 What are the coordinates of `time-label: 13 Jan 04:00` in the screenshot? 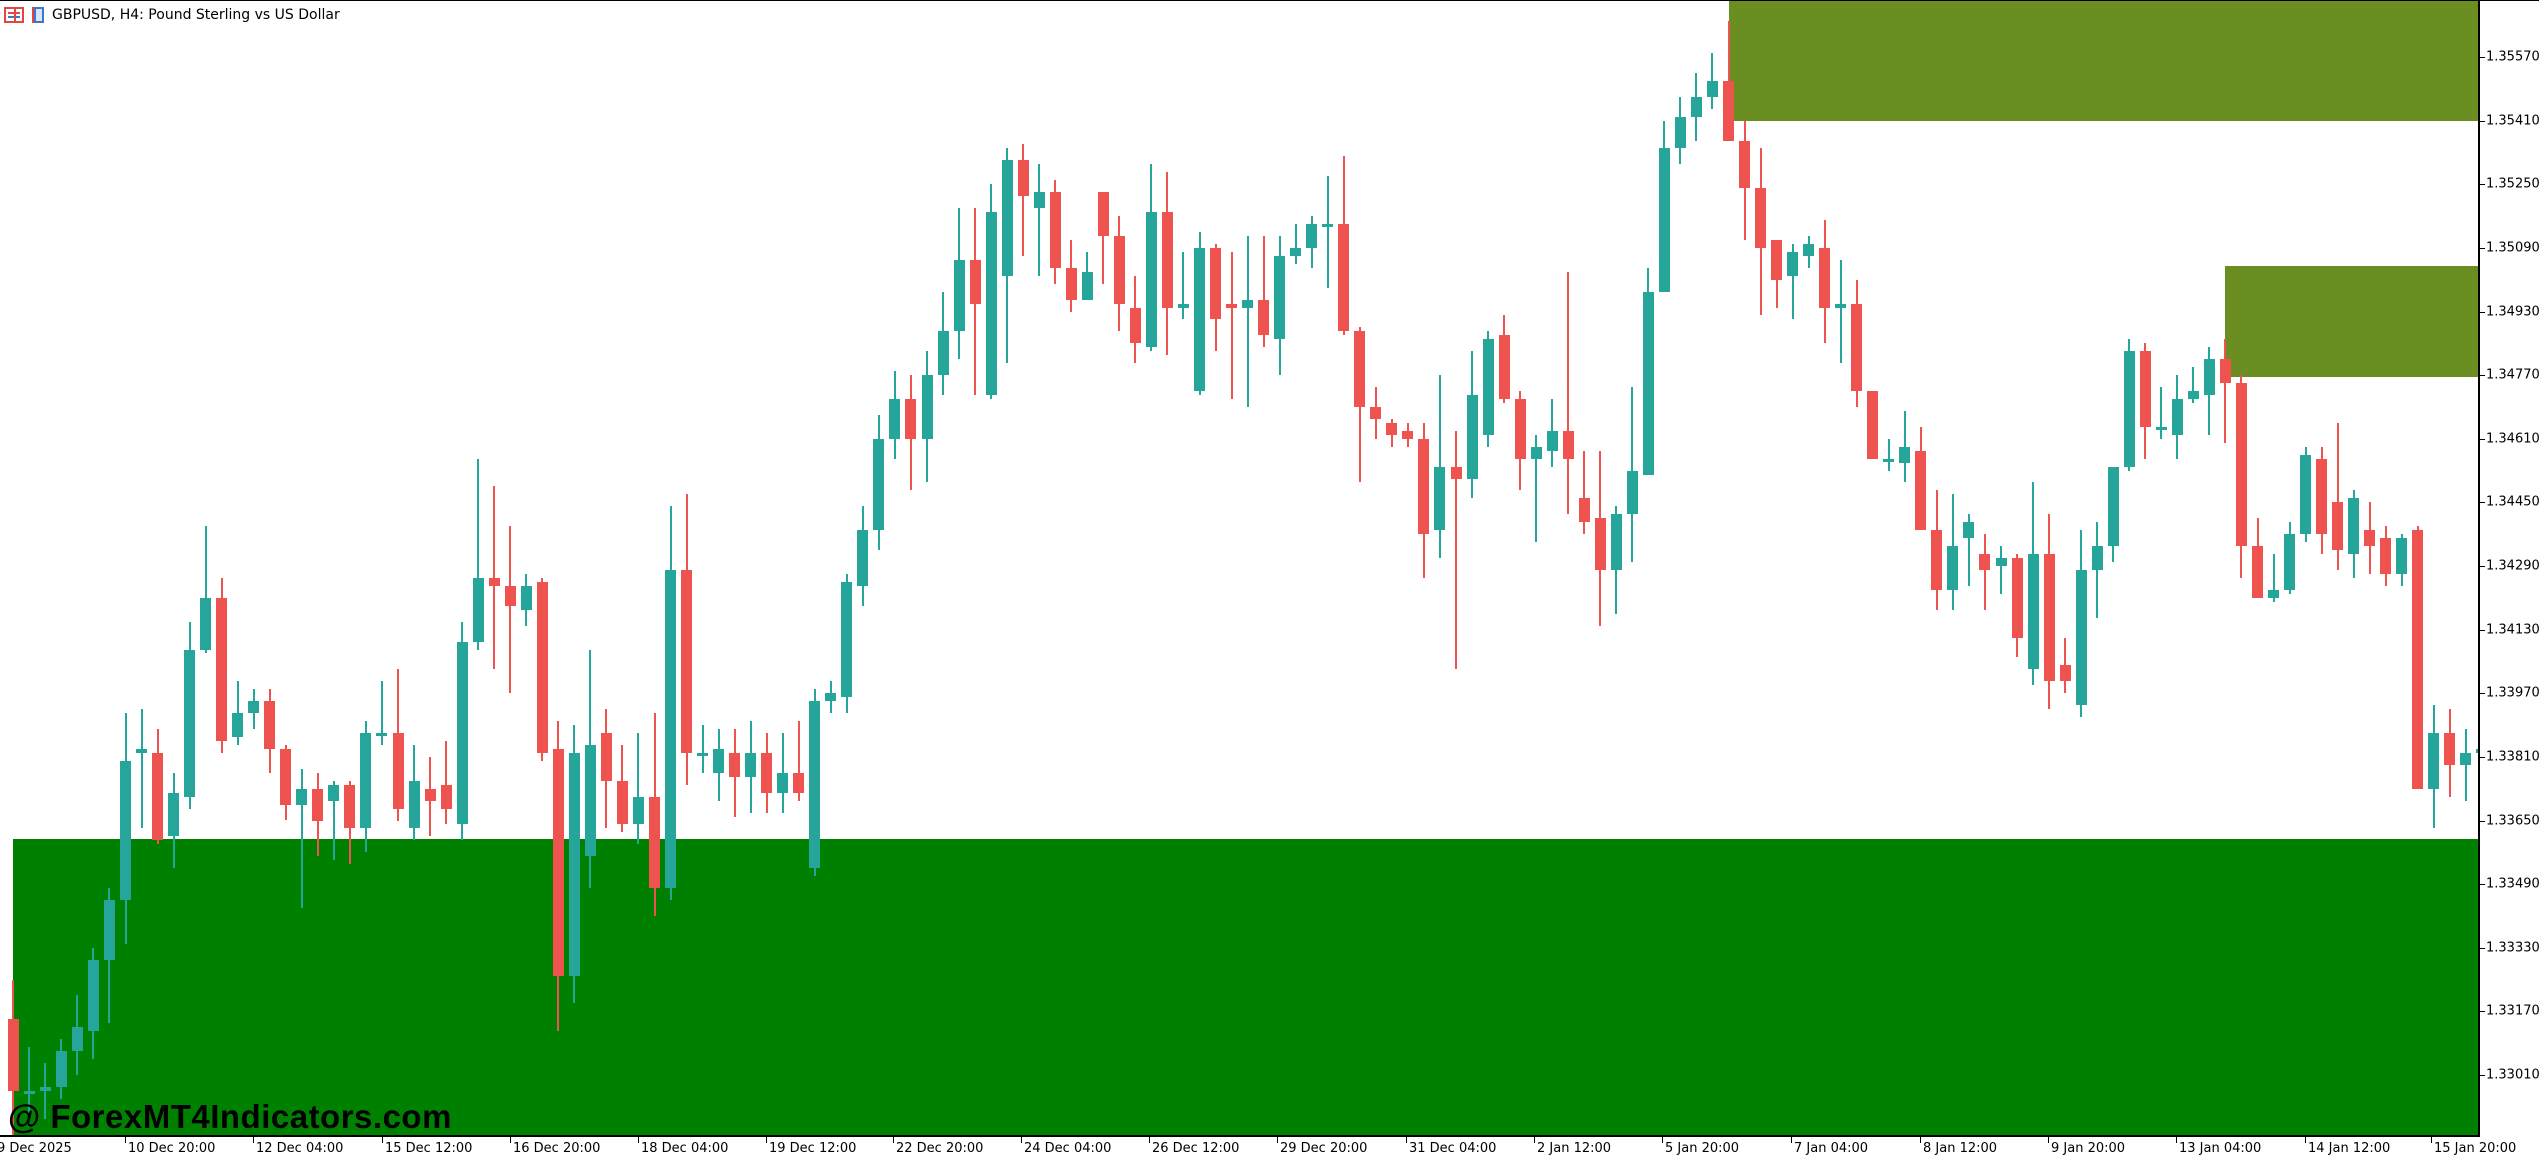 It's located at (2220, 1148).